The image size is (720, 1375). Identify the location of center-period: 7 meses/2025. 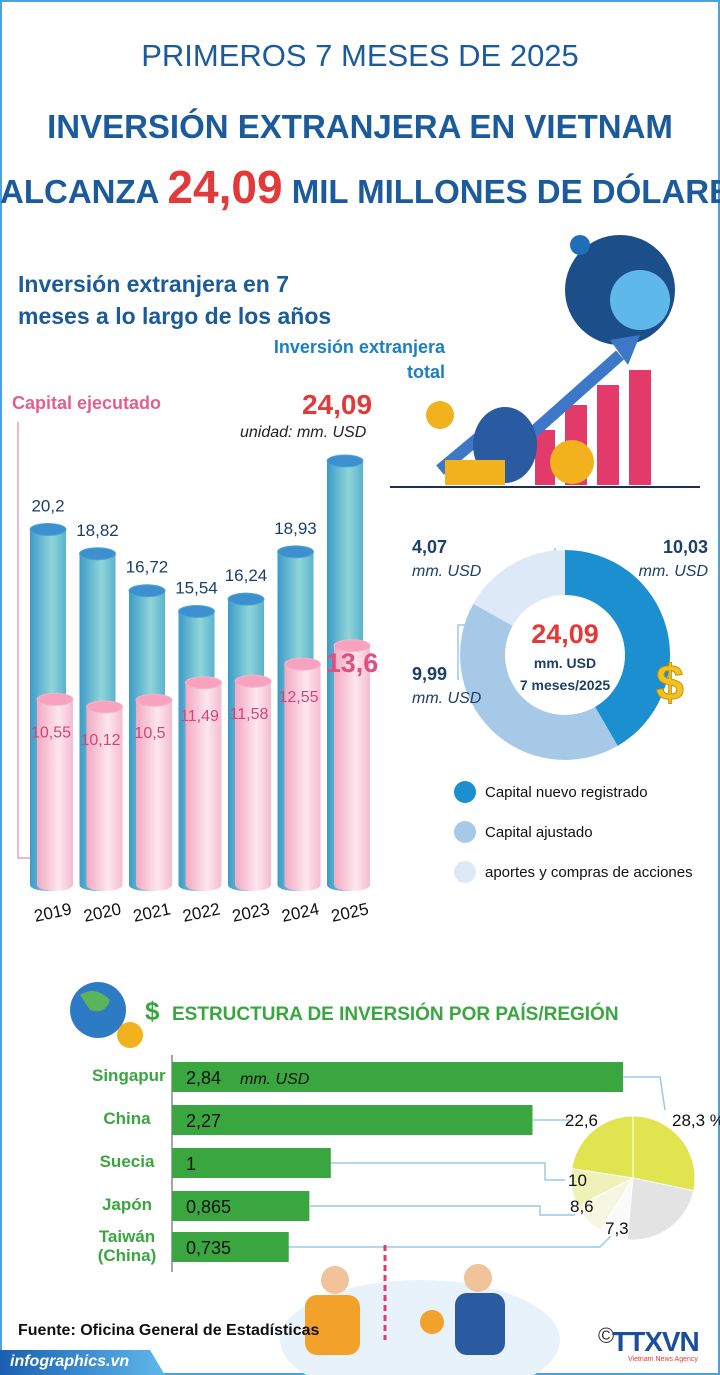
(565, 685).